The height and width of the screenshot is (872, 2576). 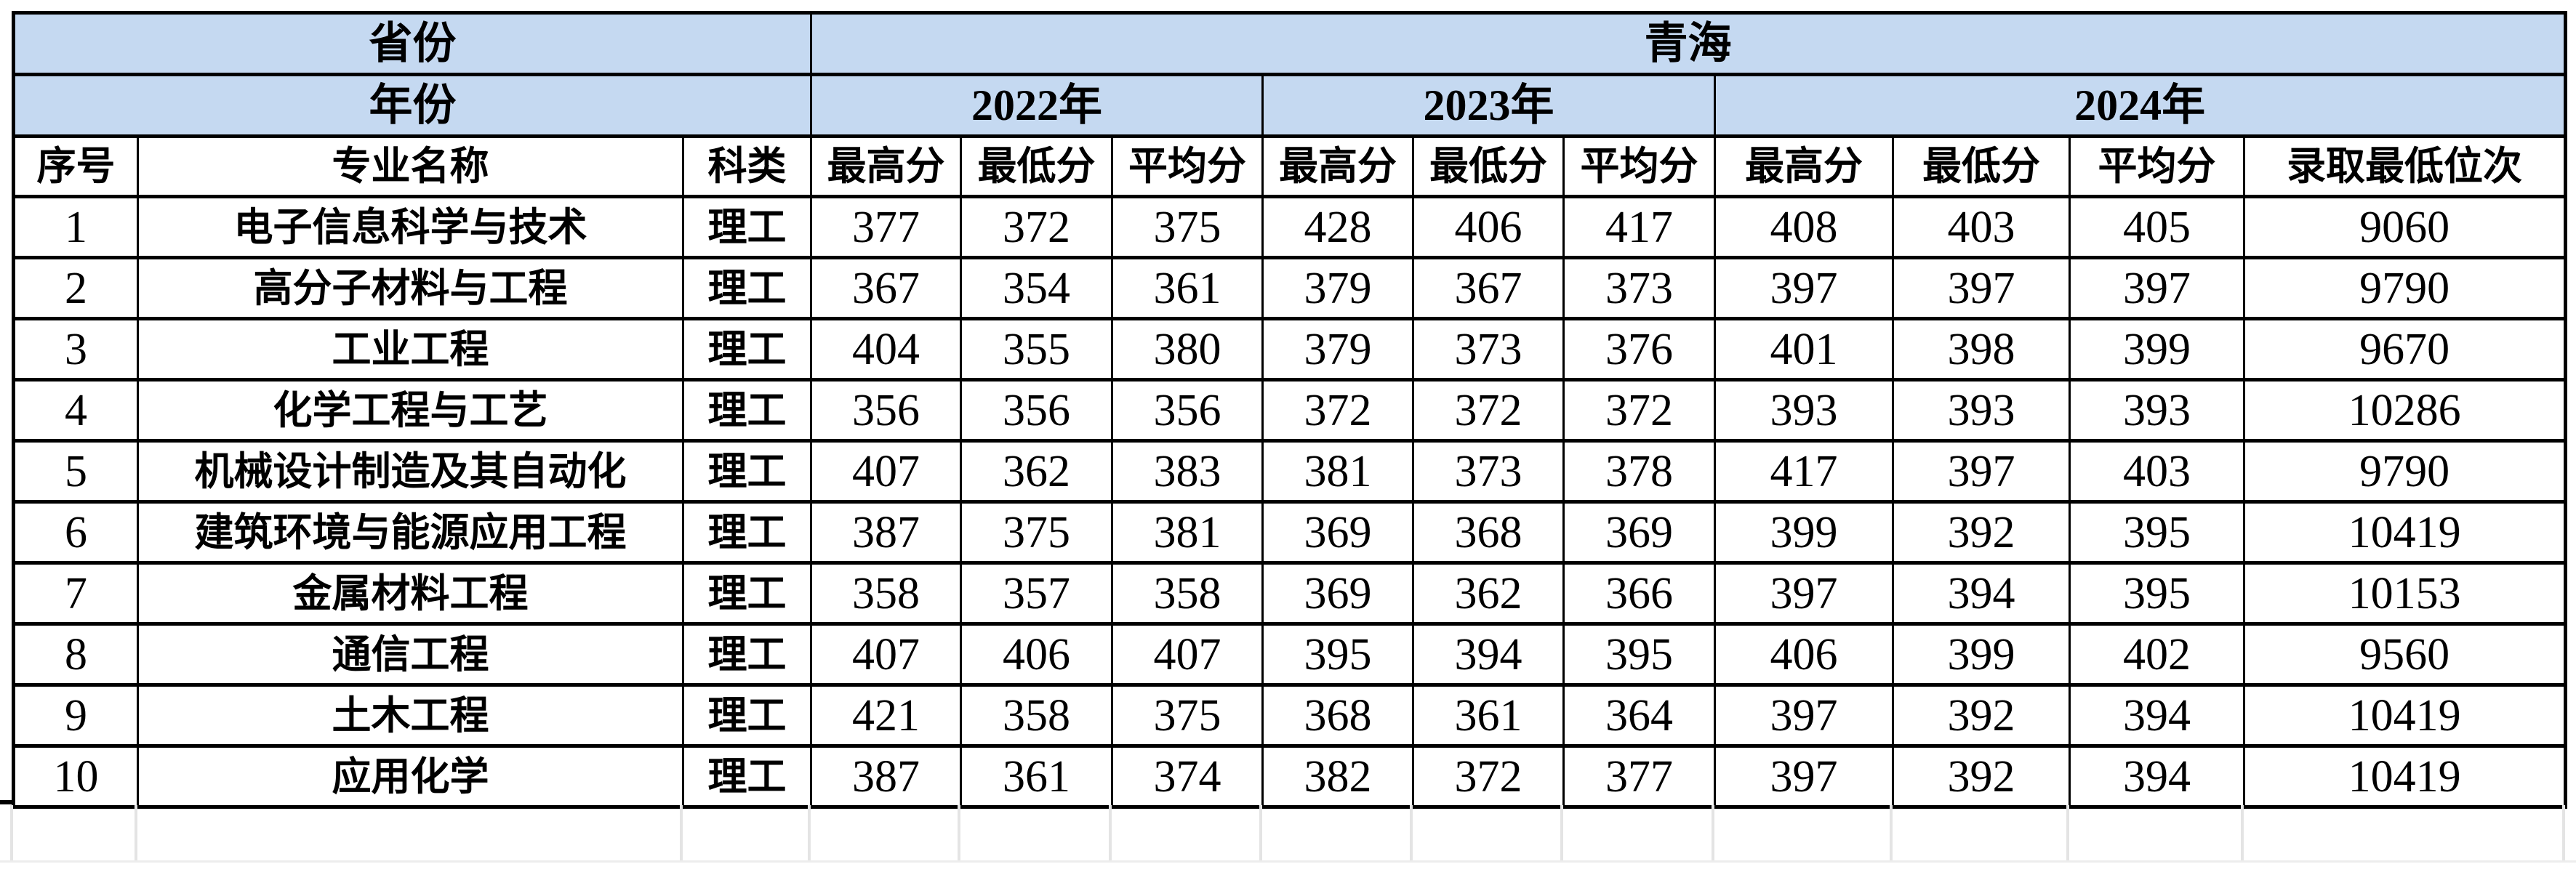 What do you see at coordinates (887, 593) in the screenshot?
I see `cell-score: 358` at bounding box center [887, 593].